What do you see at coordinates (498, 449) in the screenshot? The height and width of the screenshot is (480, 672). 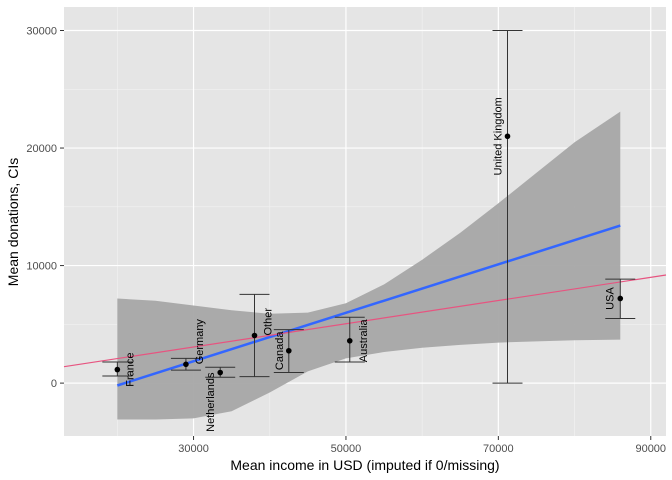 I see `x-tick-label: 70000` at bounding box center [498, 449].